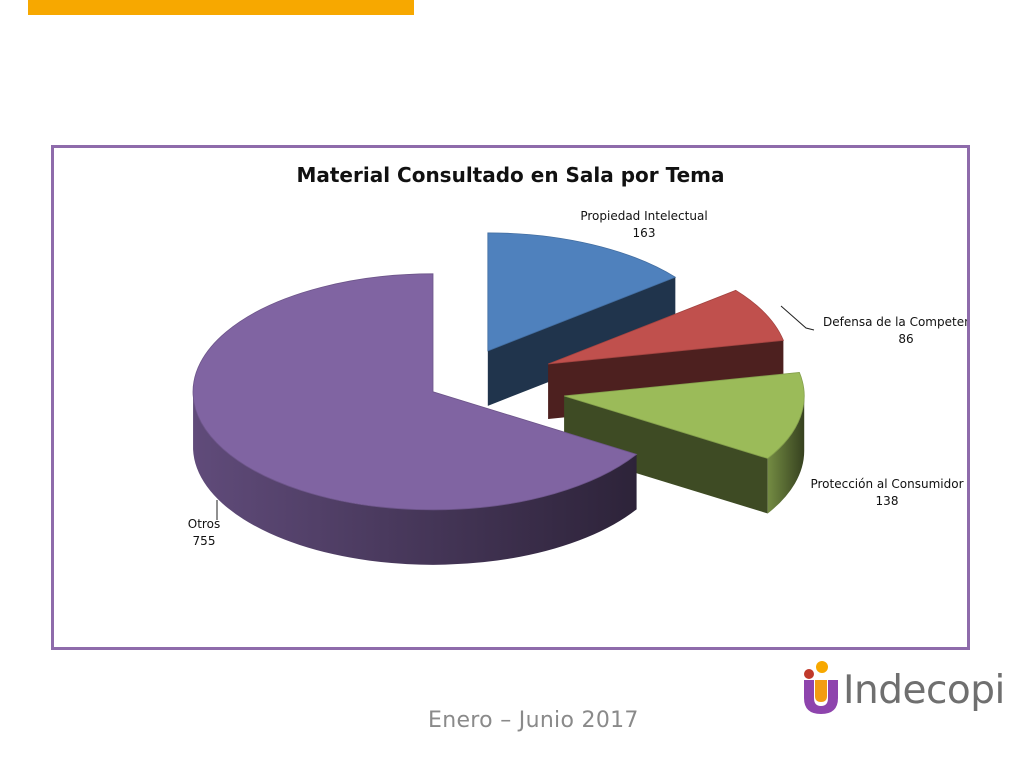 This screenshot has width=1024, height=768. What do you see at coordinates (643, 216) in the screenshot?
I see `slice-label-name: Propiedad Intelectual` at bounding box center [643, 216].